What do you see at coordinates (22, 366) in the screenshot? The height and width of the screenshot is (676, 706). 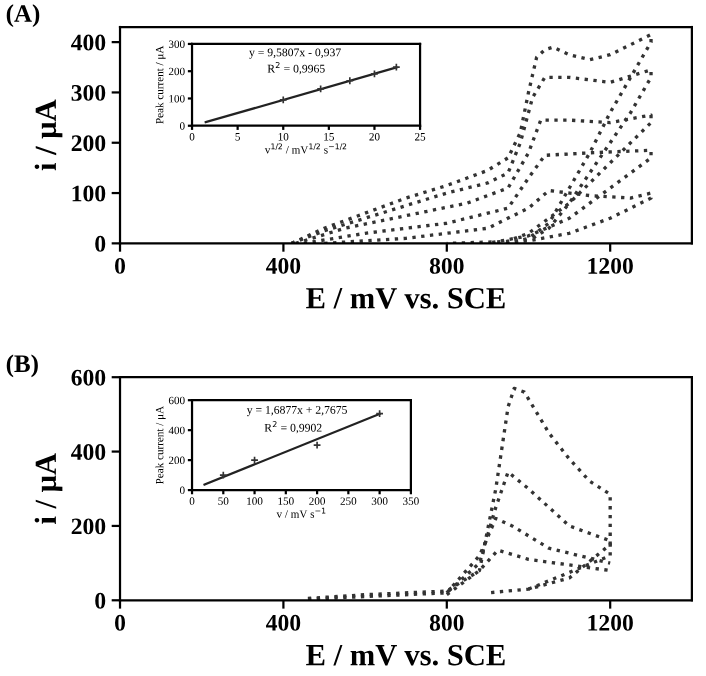 I see `chart-title: (B)` at bounding box center [22, 366].